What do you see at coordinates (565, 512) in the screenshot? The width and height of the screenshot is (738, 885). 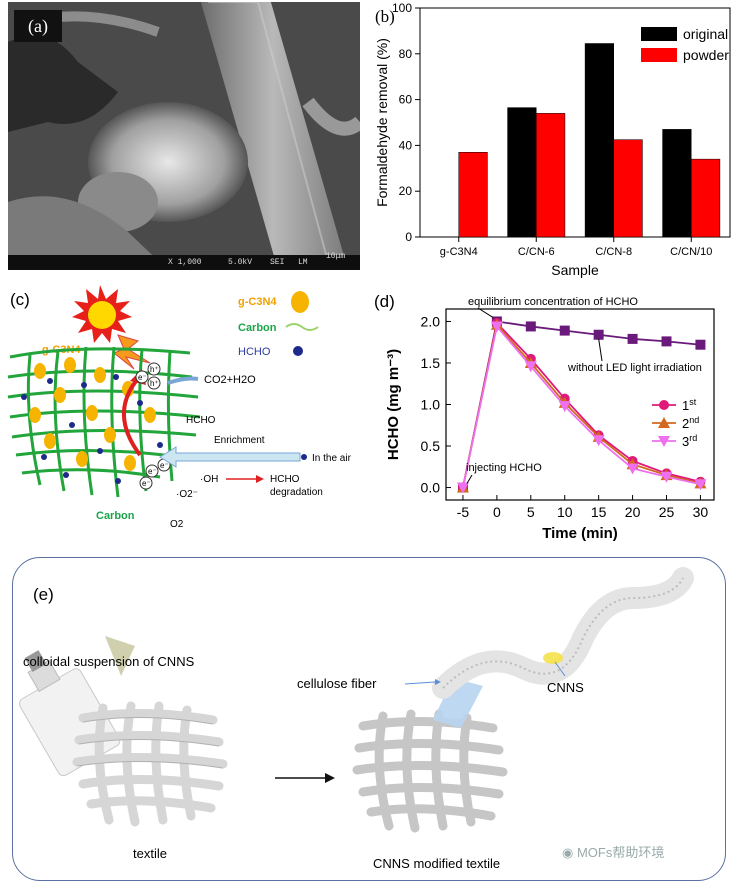 I see `x-tick-label: 10` at bounding box center [565, 512].